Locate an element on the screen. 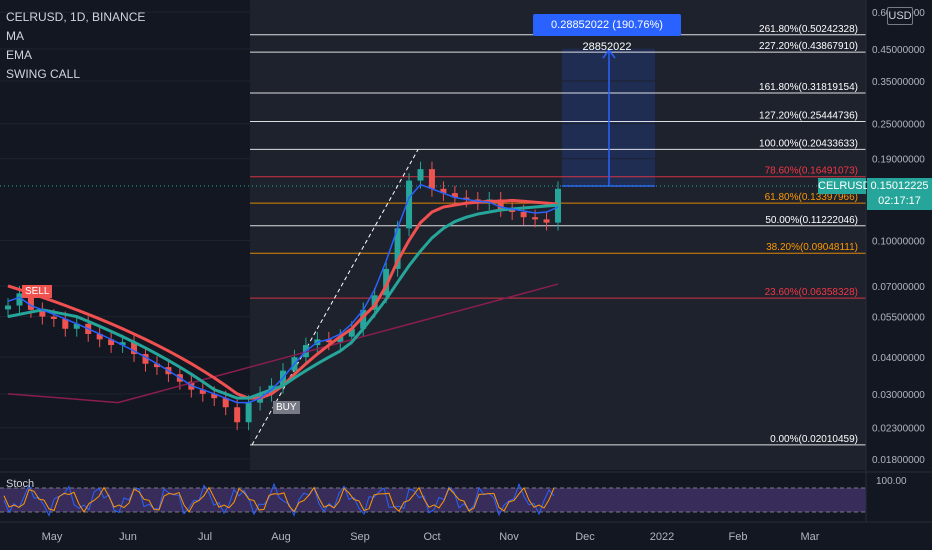 This screenshot has width=932, height=550. fib-label-6: 61.80%(0.13397966) is located at coordinates (811, 197).